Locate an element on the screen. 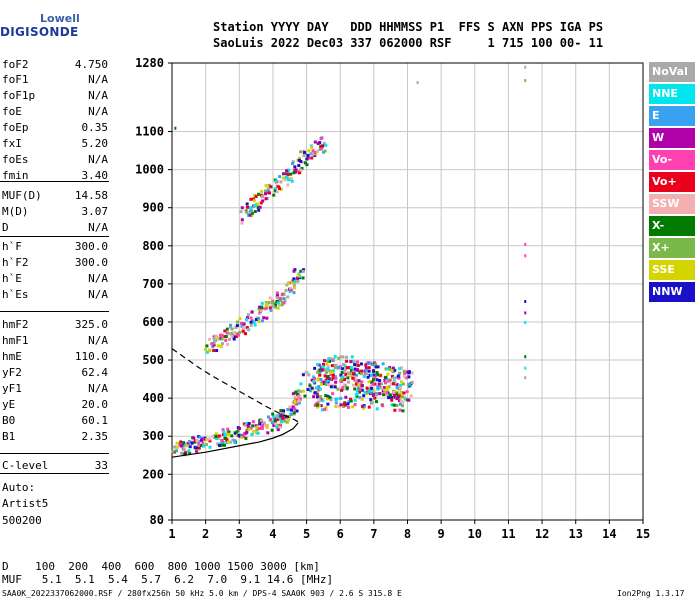  legend-item-e: E is located at coordinates (672, 116).